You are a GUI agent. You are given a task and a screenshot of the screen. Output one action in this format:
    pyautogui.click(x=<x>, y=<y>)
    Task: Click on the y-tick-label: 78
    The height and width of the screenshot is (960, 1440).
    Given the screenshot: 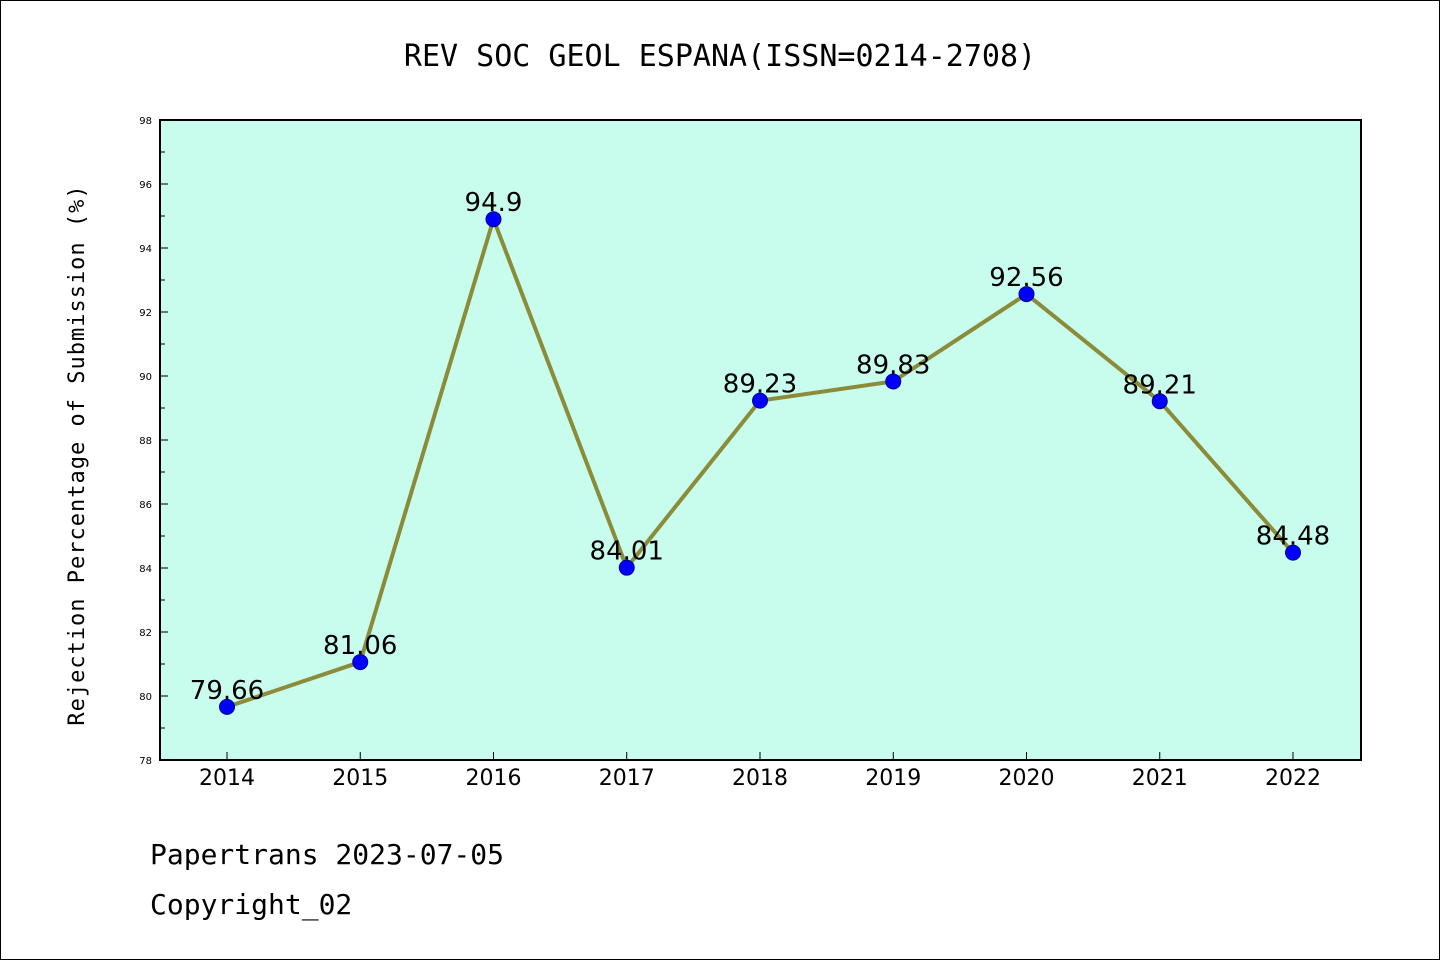 What is the action you would take?
    pyautogui.click(x=145, y=761)
    